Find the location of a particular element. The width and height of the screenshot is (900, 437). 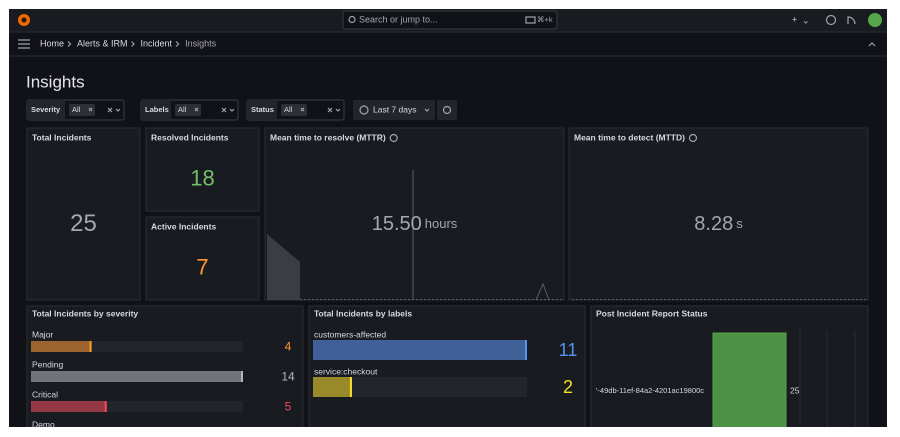

breadcrumb: Insights is located at coordinates (201, 43).